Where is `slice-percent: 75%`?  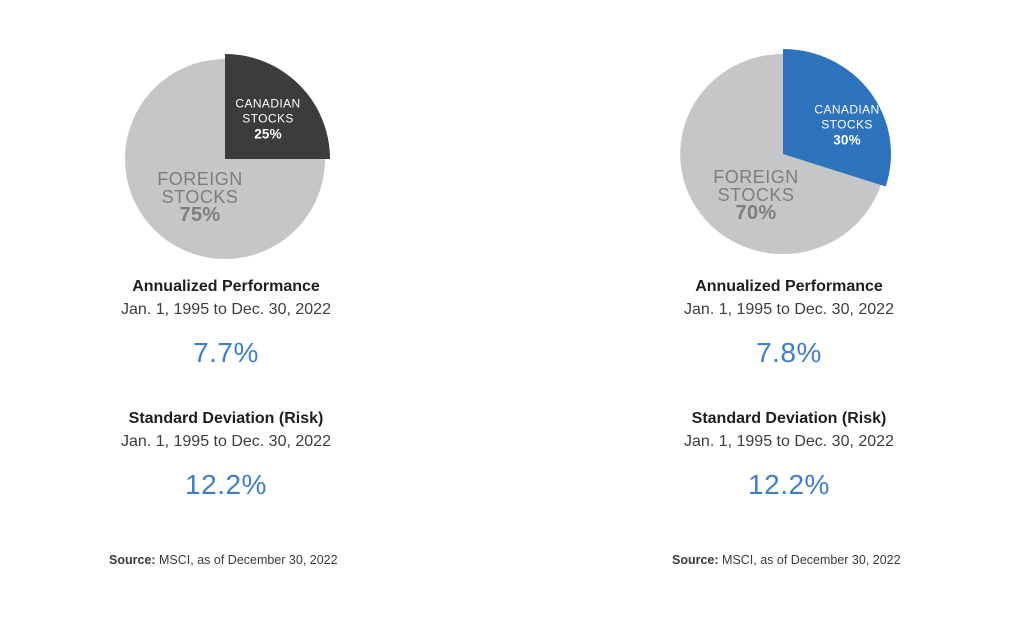 slice-percent: 75% is located at coordinates (200, 215).